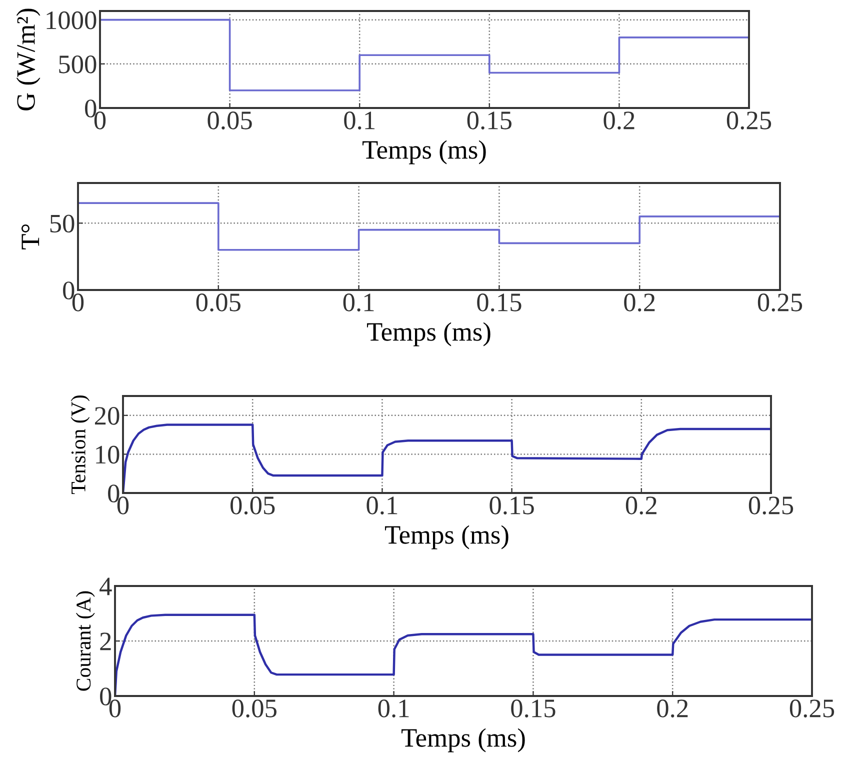 The height and width of the screenshot is (763, 849). Describe the element at coordinates (71, 20) in the screenshot. I see `y-tick-label: 1000` at that location.